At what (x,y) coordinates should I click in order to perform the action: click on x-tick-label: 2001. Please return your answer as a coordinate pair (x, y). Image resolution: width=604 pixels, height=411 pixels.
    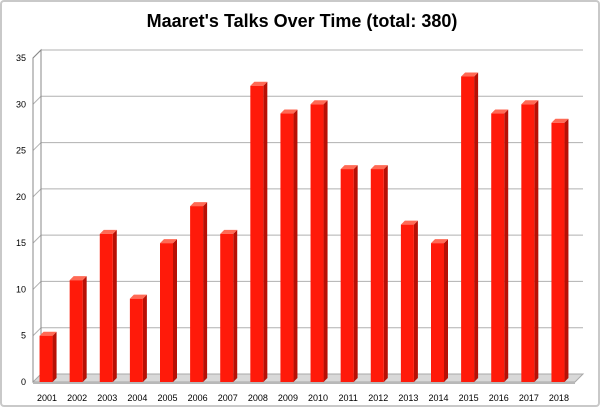
    Looking at the image, I should click on (47, 398).